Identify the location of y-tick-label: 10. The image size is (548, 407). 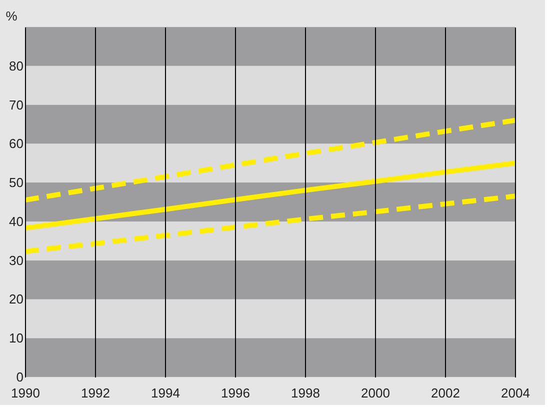
(16, 338).